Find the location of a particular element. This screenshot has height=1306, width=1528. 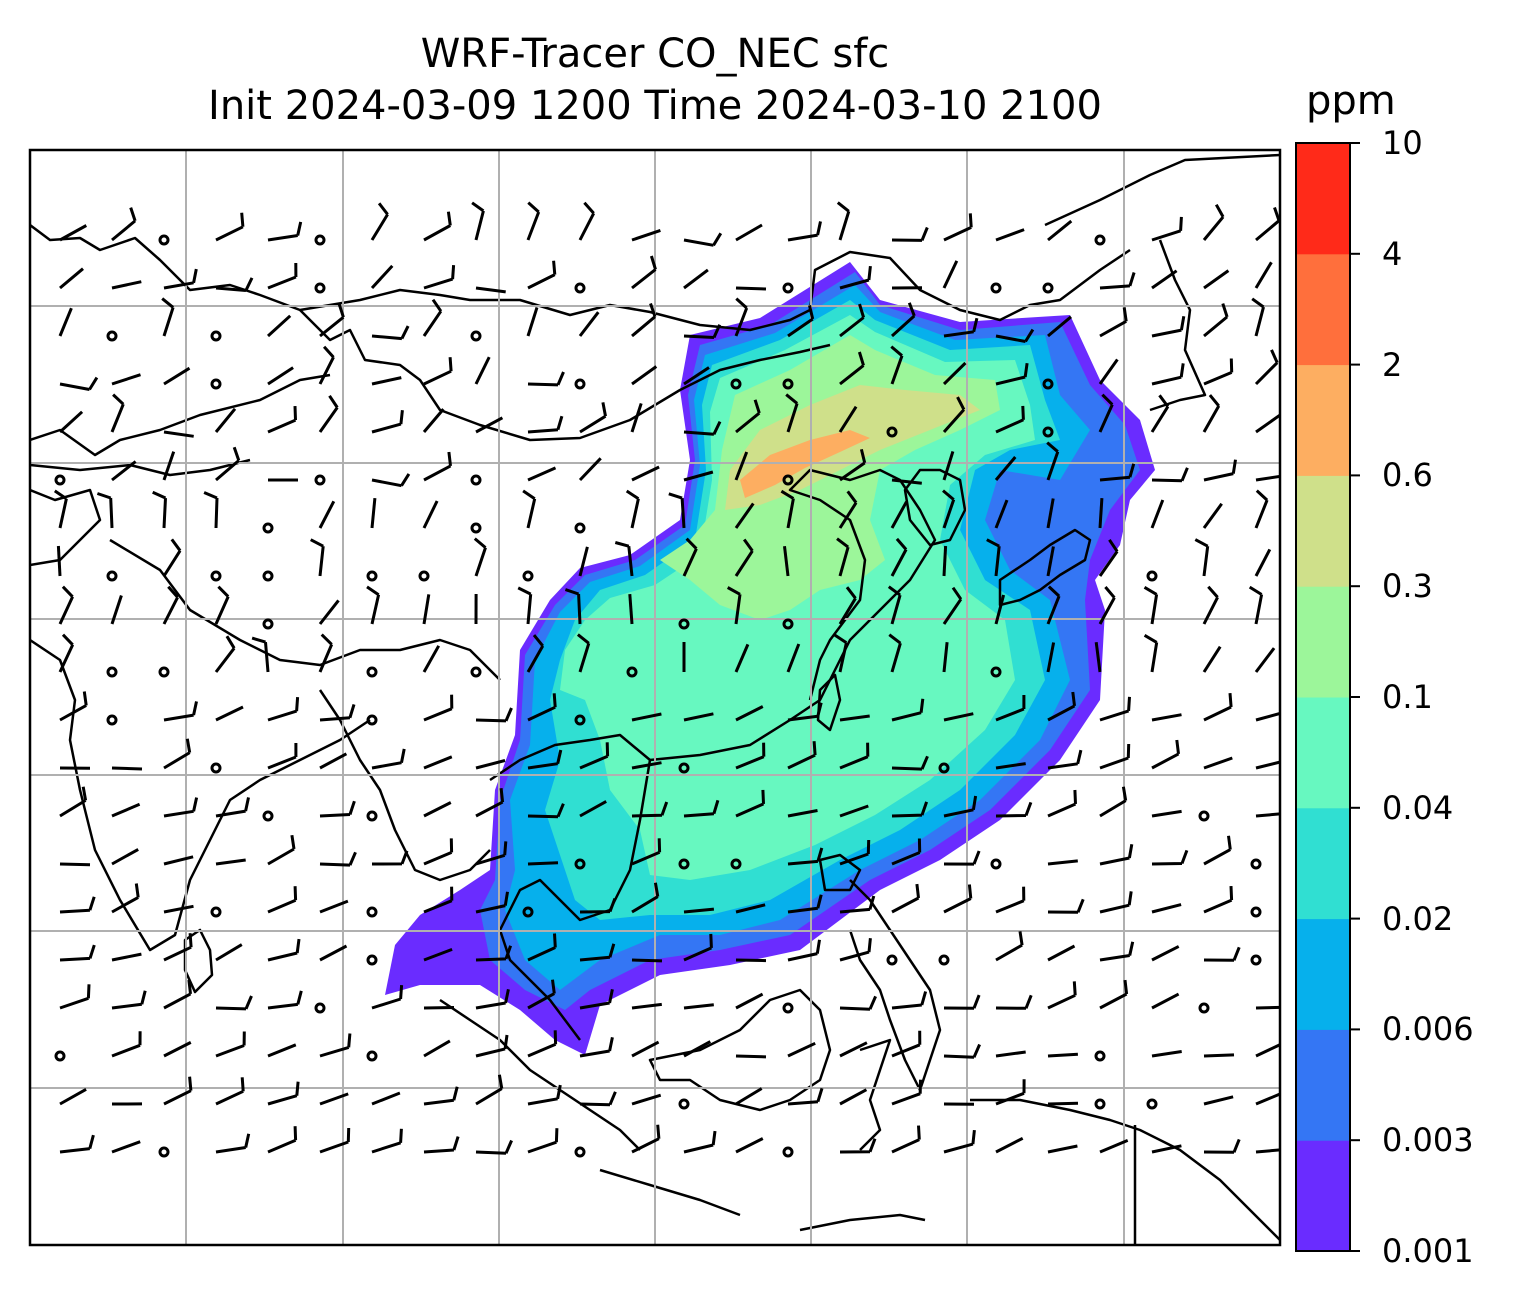

coast-sulawesi is located at coordinates (875, 1094).